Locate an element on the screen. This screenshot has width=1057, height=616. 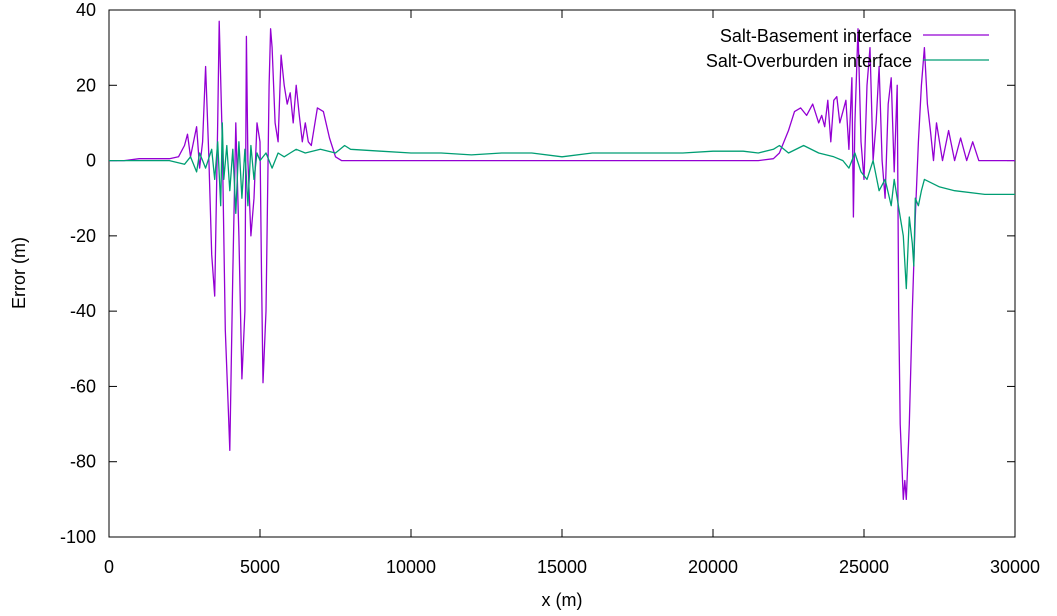
x-tick-label: 20000 is located at coordinates (713, 567).